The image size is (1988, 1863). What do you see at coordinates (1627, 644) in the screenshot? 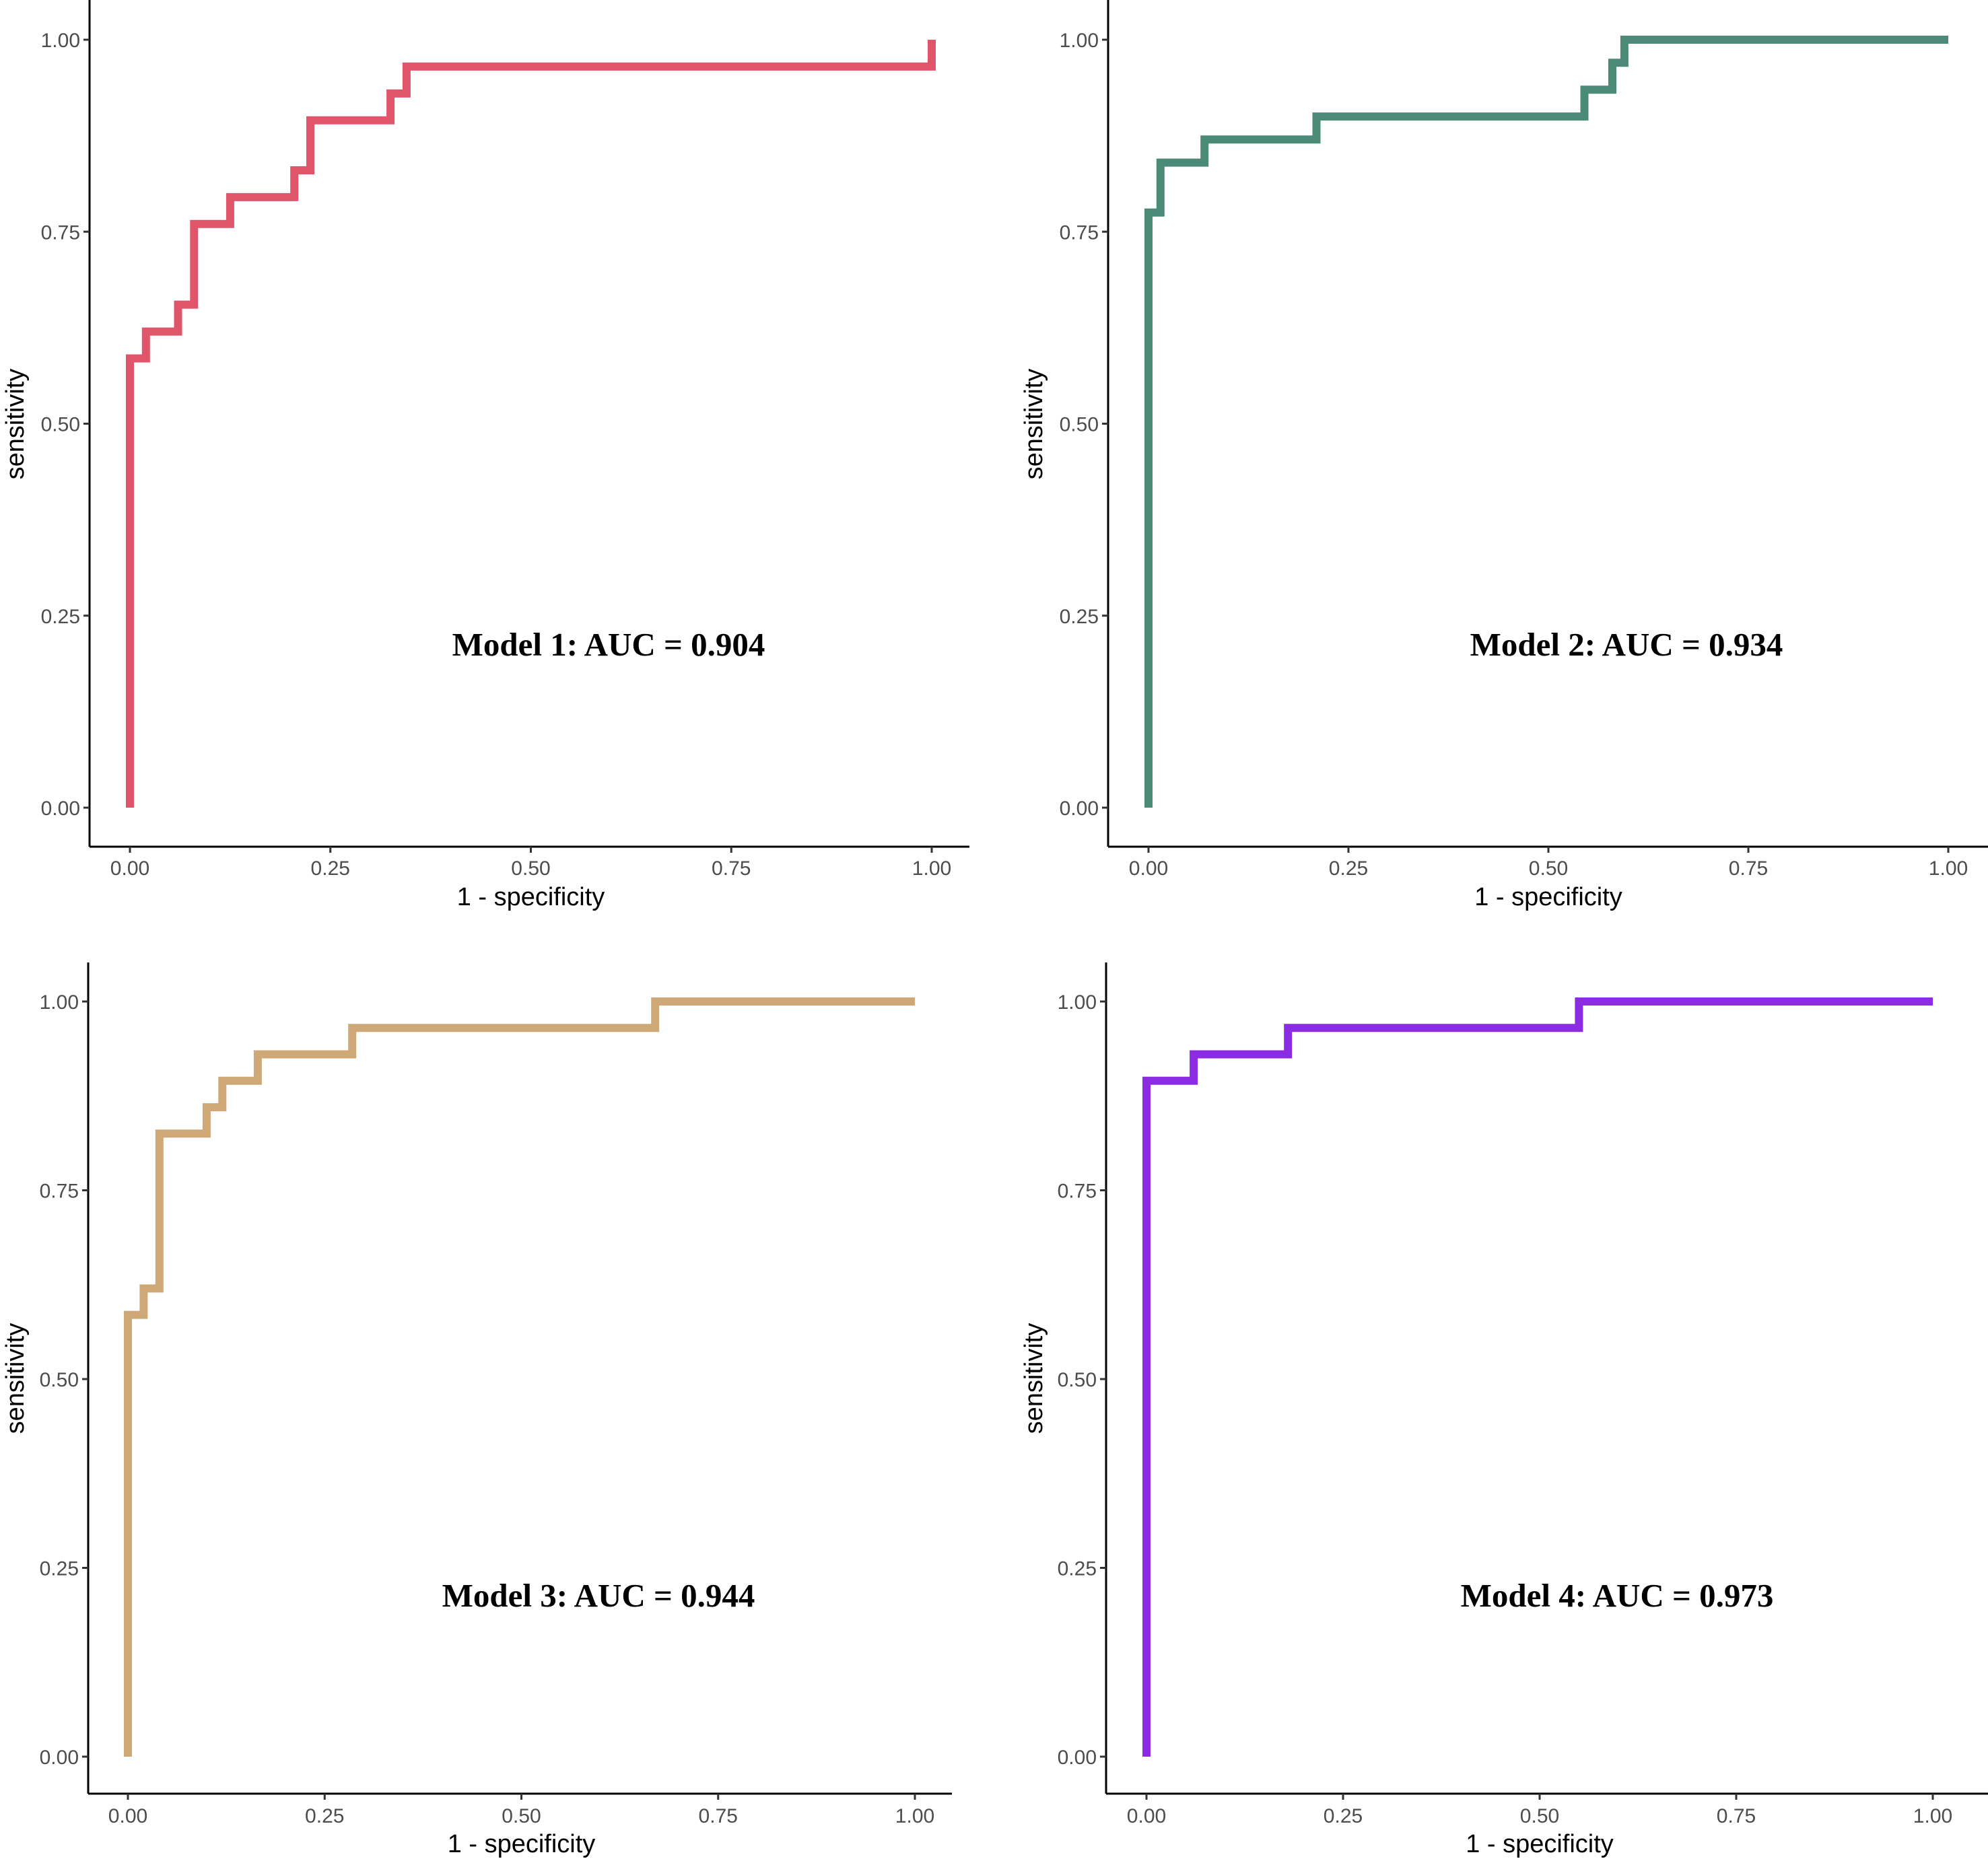
I see `auc-annotation: Model 2: AUC = 0.934` at bounding box center [1627, 644].